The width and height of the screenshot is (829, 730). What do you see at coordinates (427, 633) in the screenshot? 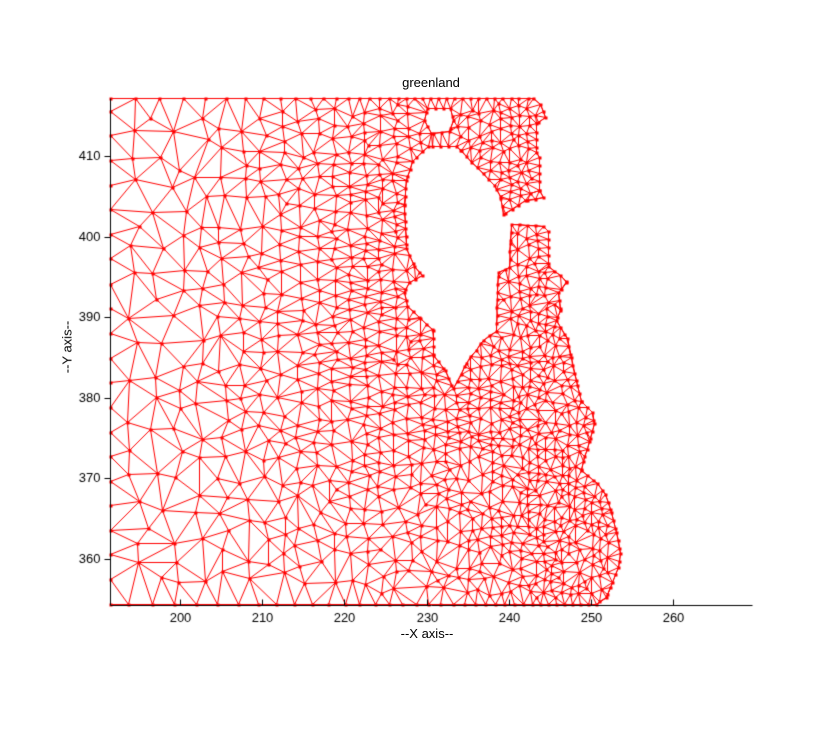
I see `x-axis-label: --X axis--` at bounding box center [427, 633].